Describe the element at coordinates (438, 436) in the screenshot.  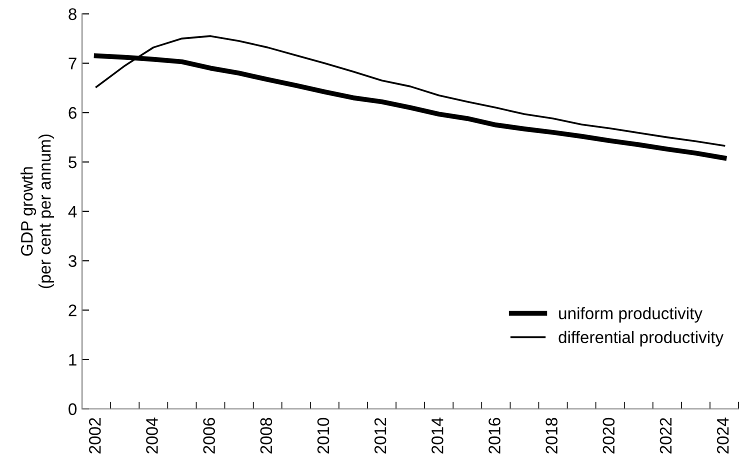
I see `x-tick-label: 2014` at that location.